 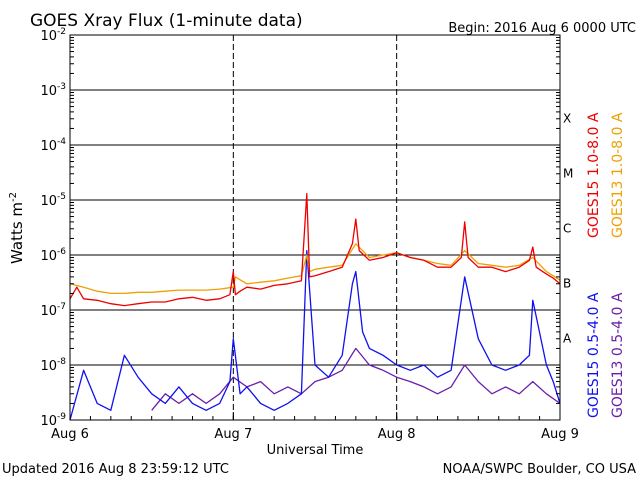 I want to click on x-tick-label: Aug 6, so click(x=70, y=434).